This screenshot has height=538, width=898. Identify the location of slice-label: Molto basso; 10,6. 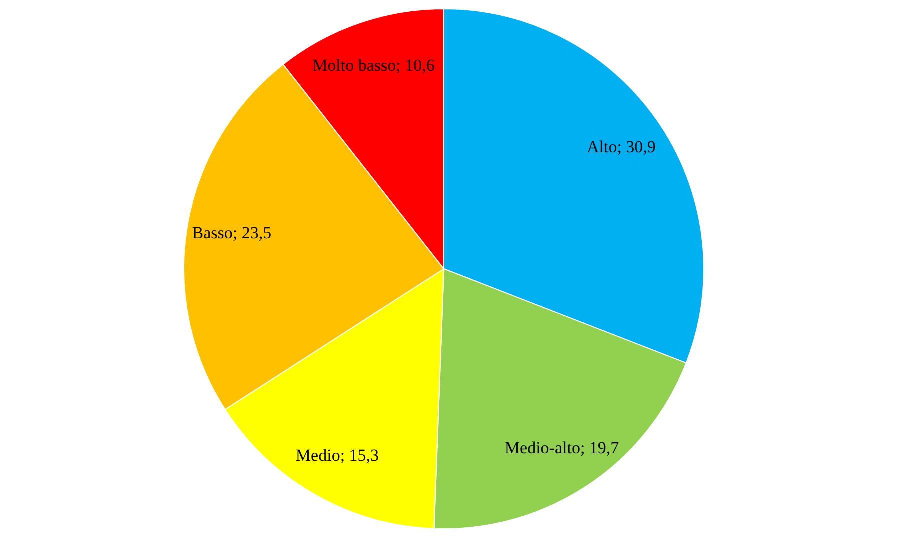
(373, 65).